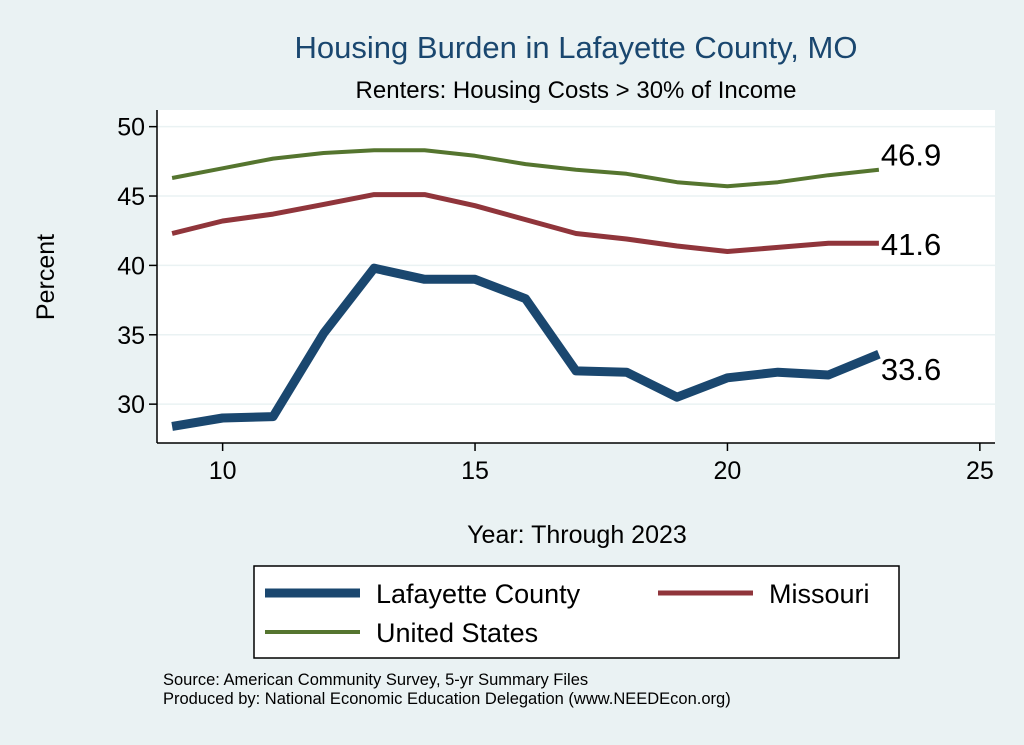 This screenshot has height=745, width=1024. I want to click on legend-label-lafayette-county: Lafayette County, so click(478, 594).